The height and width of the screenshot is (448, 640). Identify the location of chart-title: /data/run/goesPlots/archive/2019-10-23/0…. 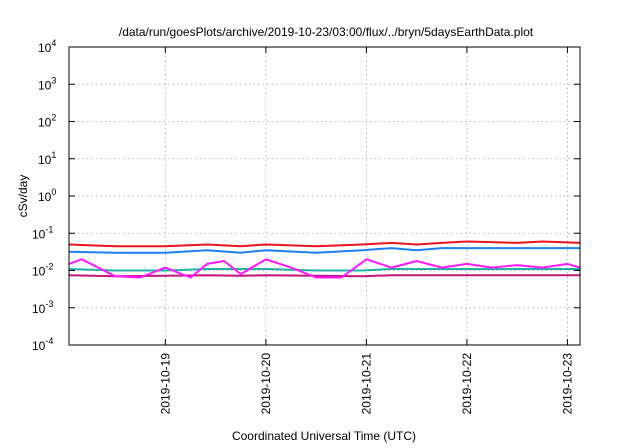
(326, 32).